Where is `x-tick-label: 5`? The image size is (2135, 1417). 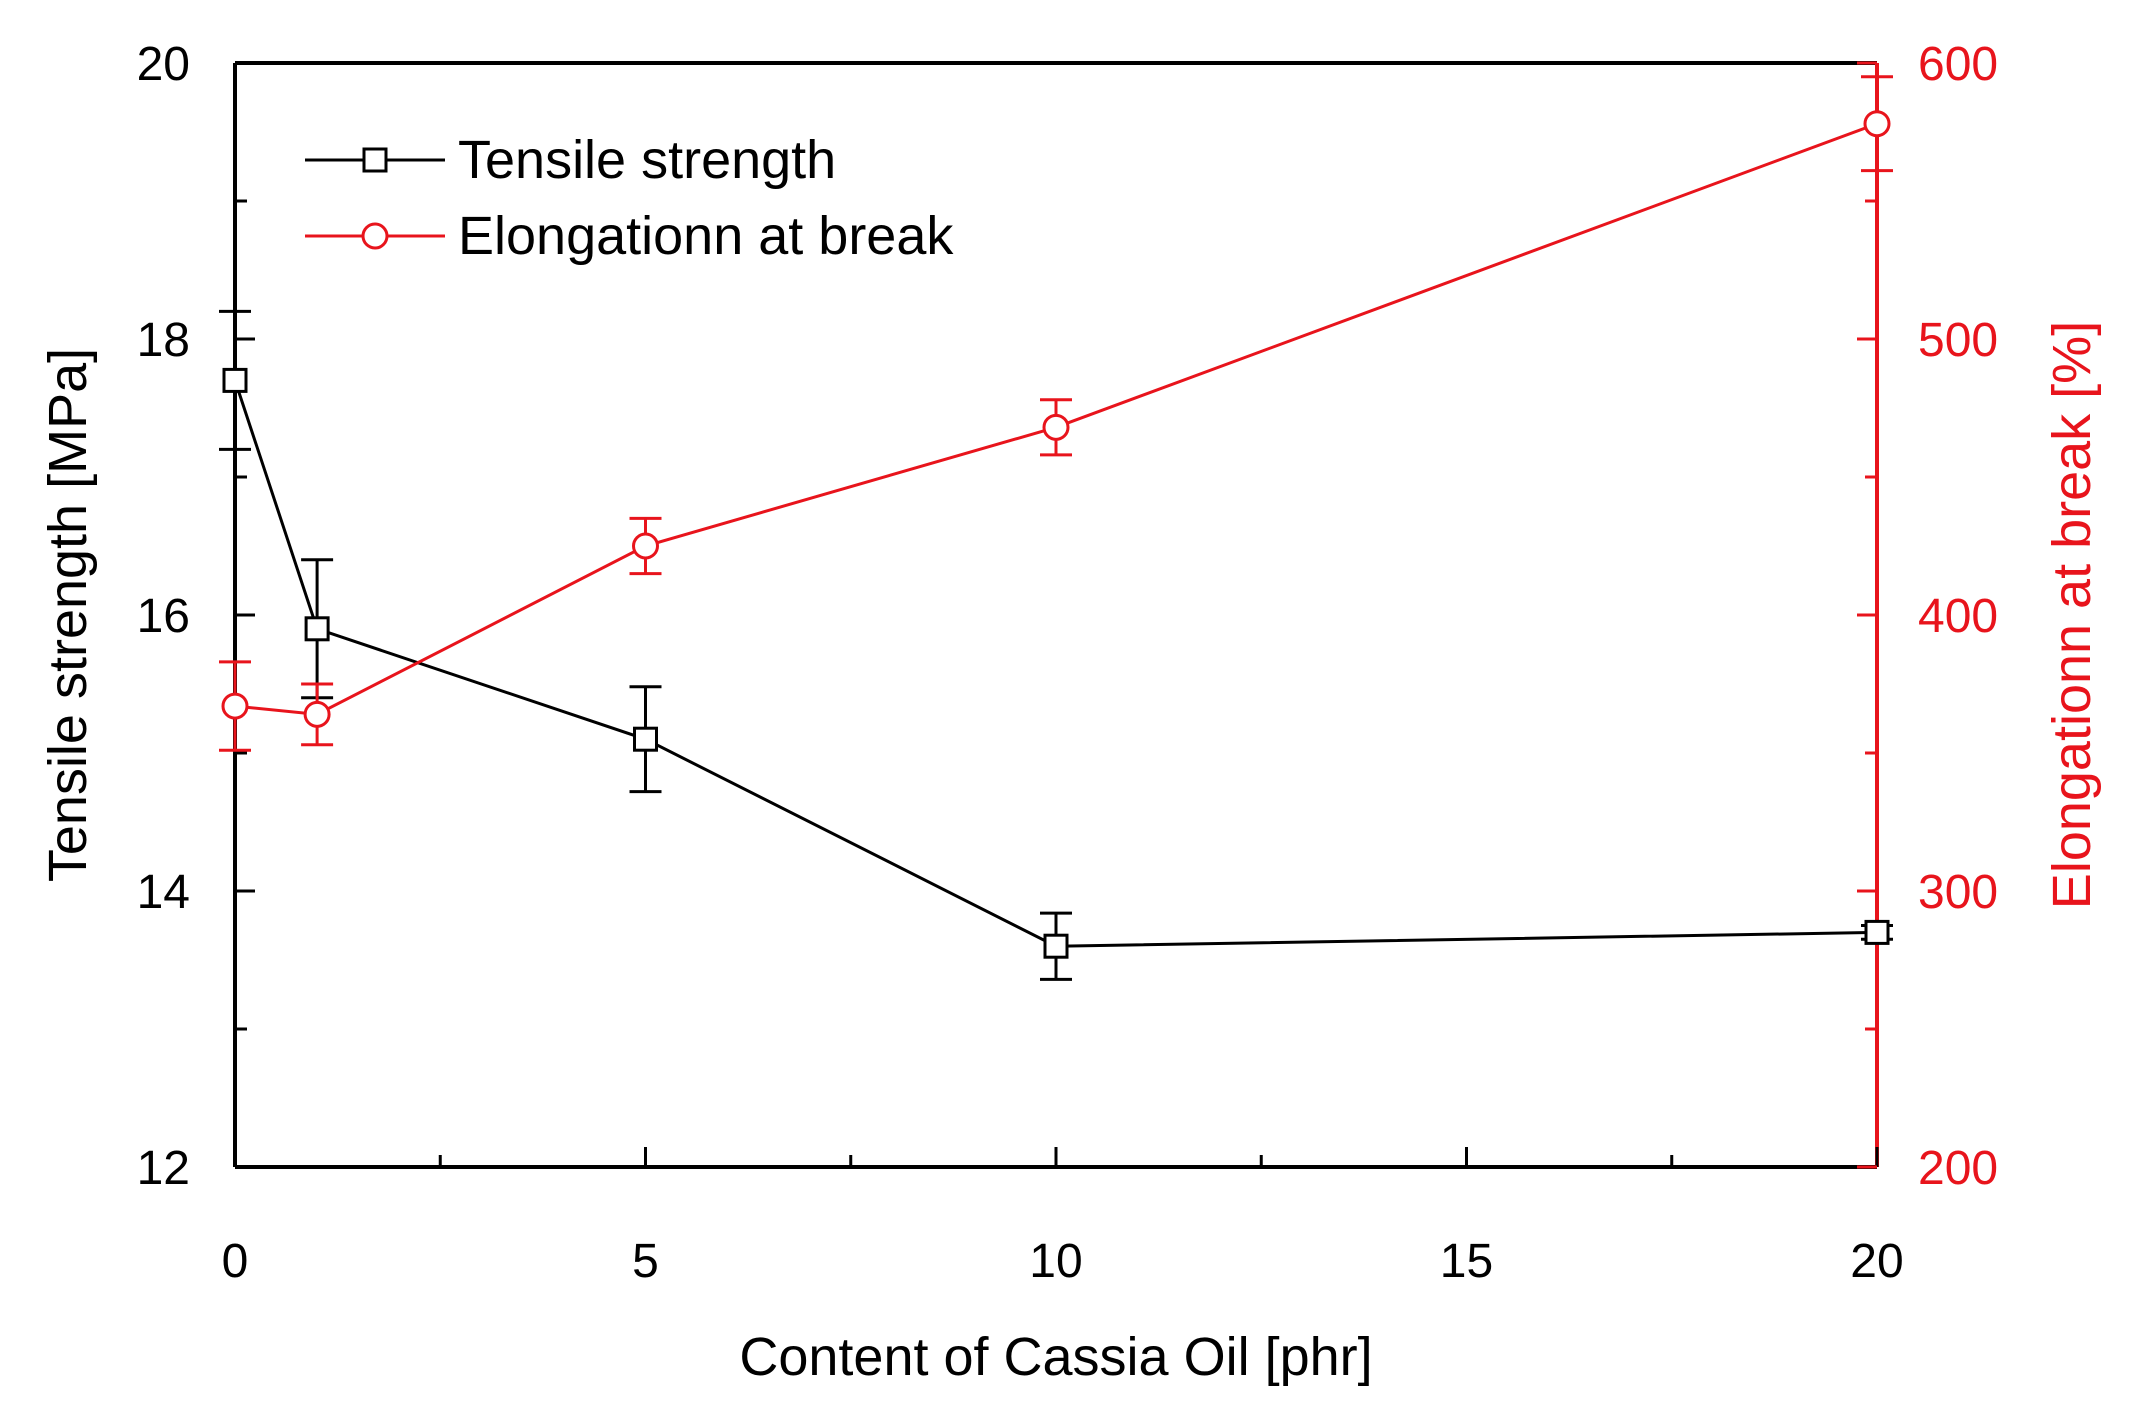
x-tick-label: 5 is located at coordinates (645, 1261).